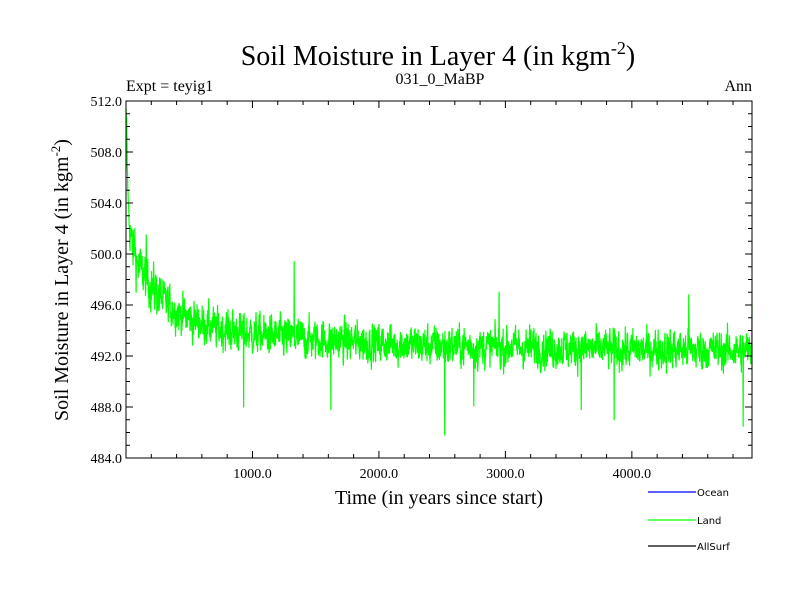 This screenshot has width=800, height=600. I want to click on legend-label-land: Land, so click(709, 521).